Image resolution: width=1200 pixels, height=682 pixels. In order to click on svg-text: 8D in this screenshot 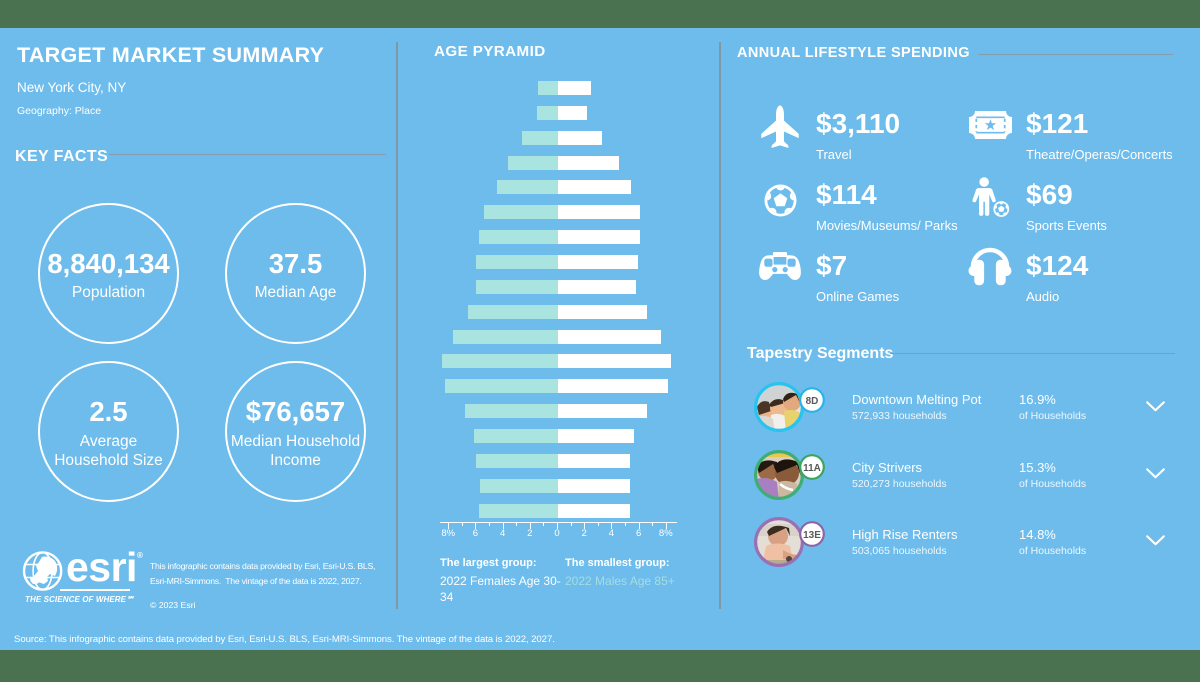, I will do `click(812, 401)`.